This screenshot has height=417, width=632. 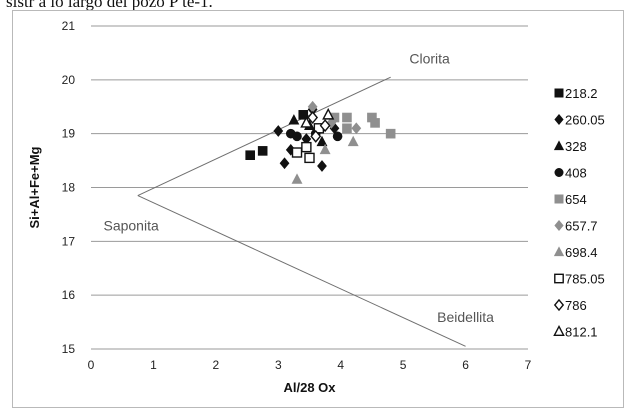 I want to click on legend-label: 812.1, so click(x=581, y=332).